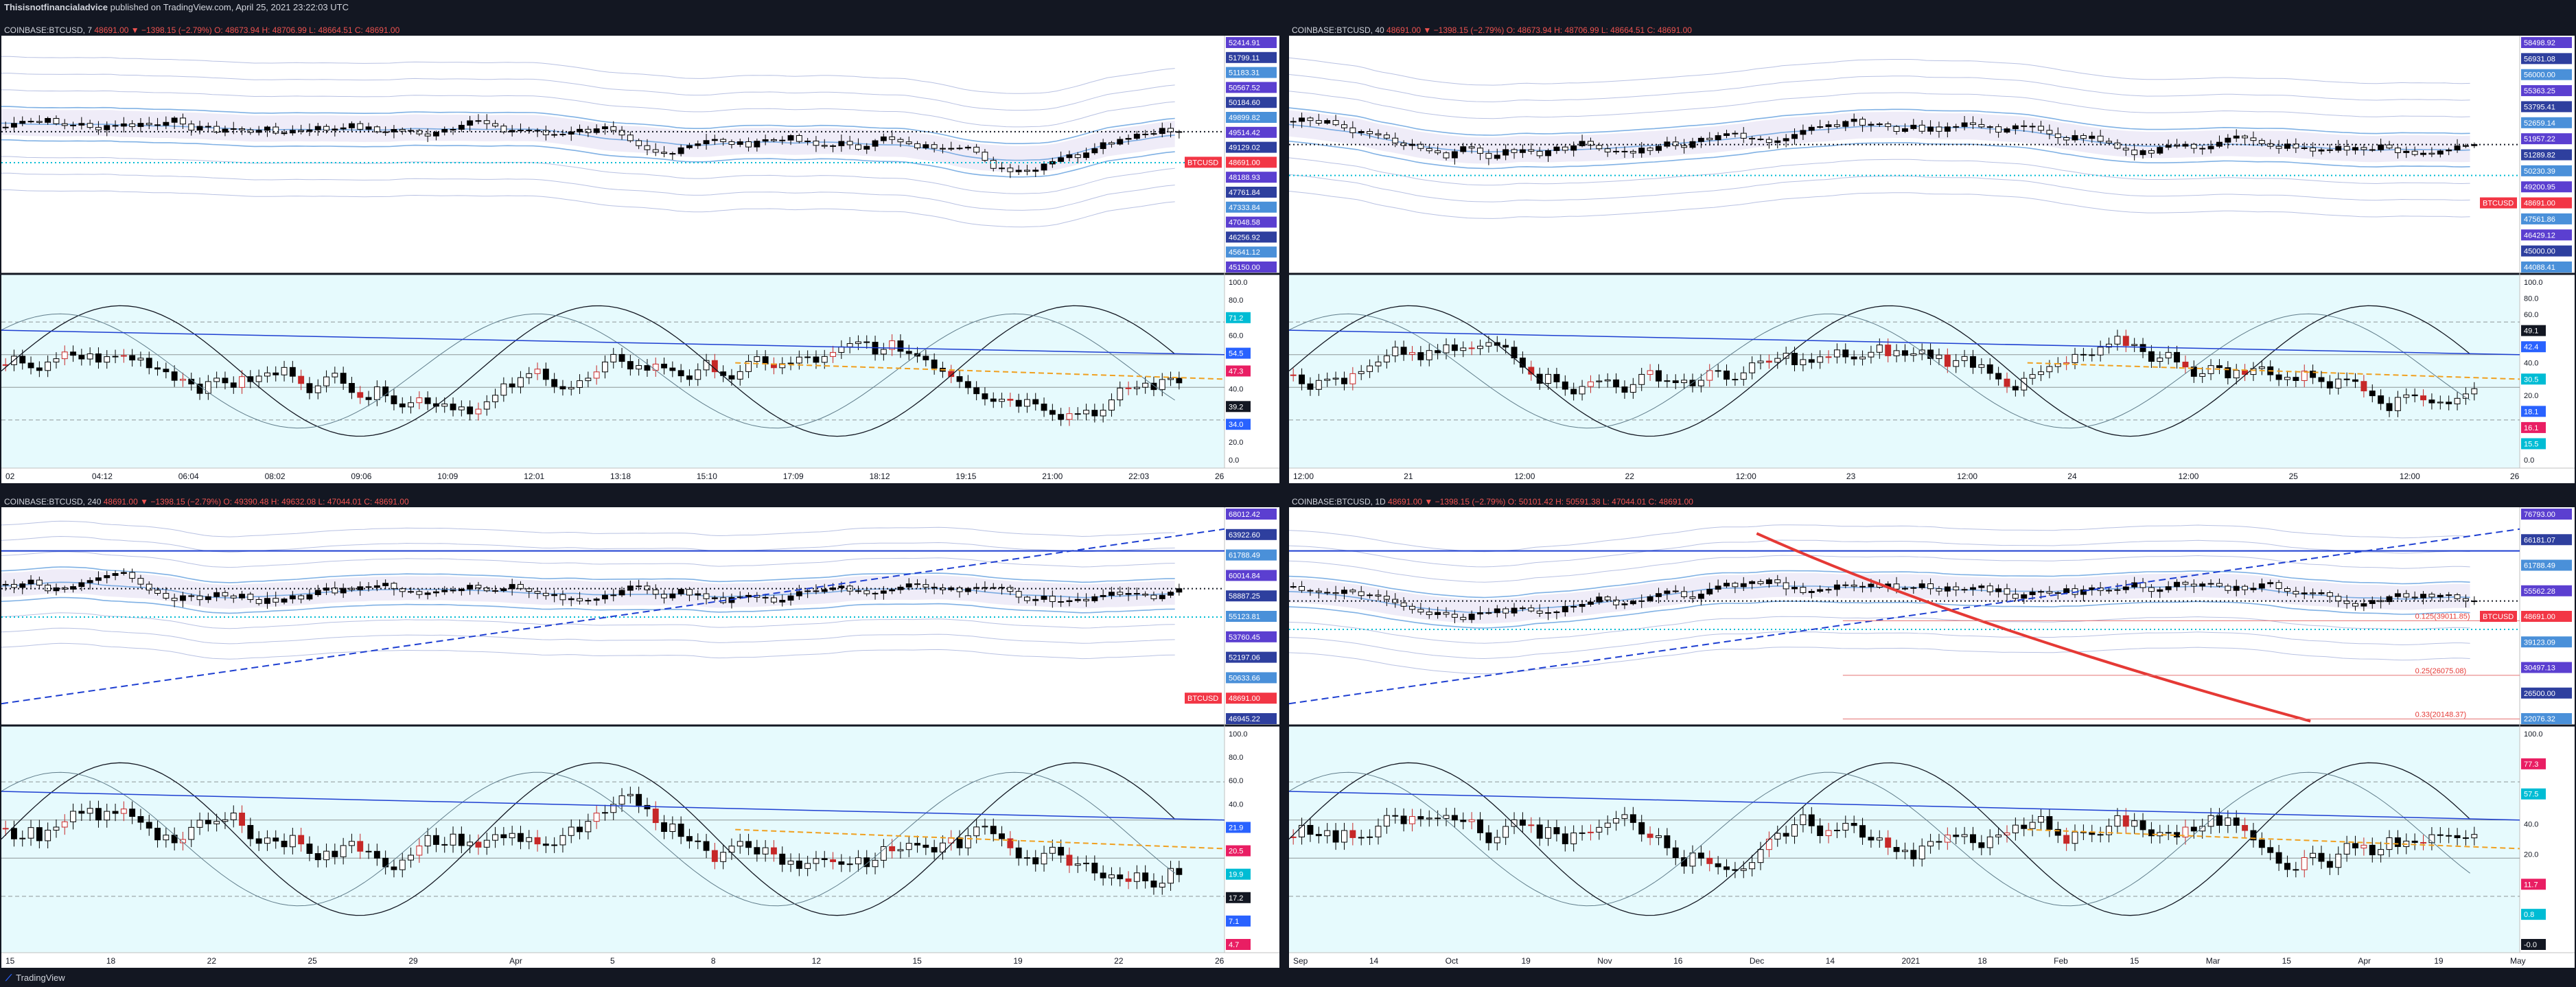  What do you see at coordinates (40, 978) in the screenshot?
I see `footer-brand: TradingView` at bounding box center [40, 978].